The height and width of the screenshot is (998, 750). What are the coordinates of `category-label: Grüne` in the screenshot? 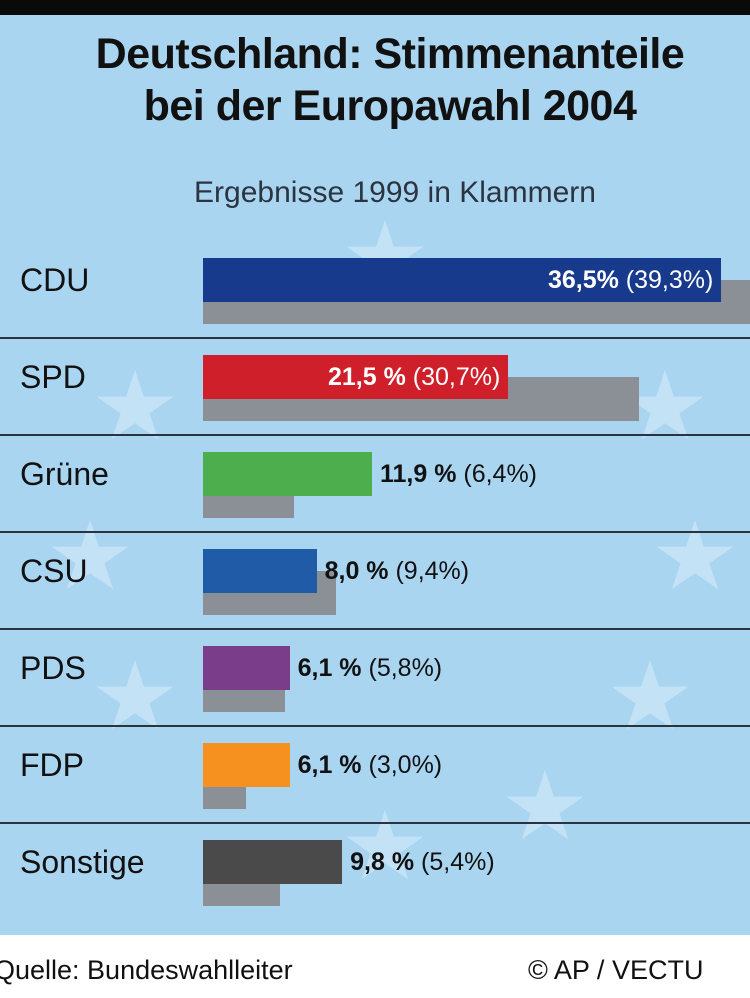 It's located at (64, 474).